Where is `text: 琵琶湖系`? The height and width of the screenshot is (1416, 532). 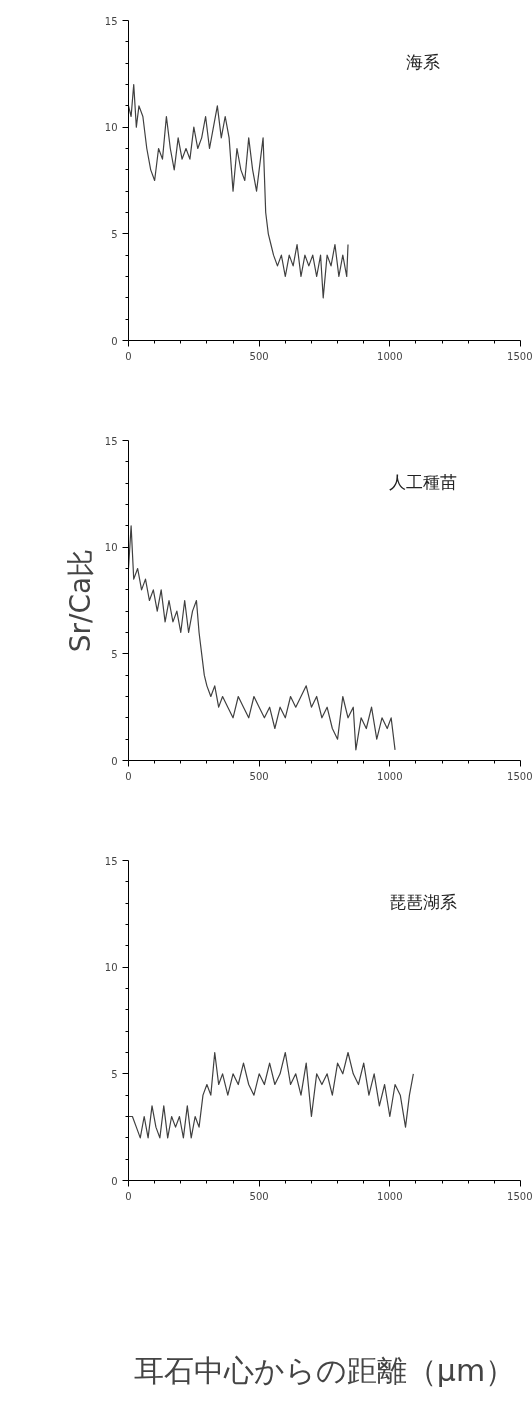
text: 琵琶湖系 is located at coordinates (422, 902).